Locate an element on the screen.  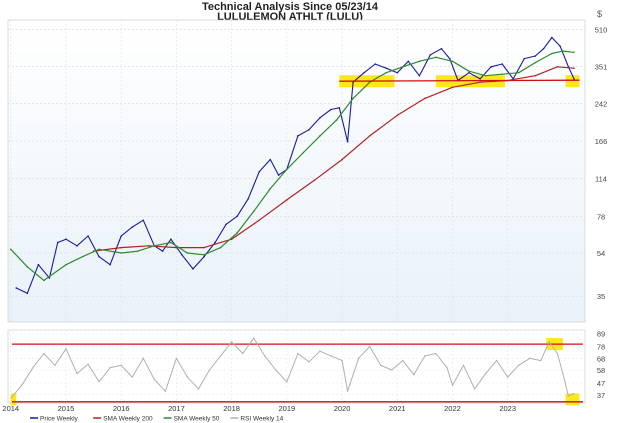
x-axis: 2014 2015 2016 2017 2018 2019 2020 2021 2022 2023 is located at coordinates (259, 408).